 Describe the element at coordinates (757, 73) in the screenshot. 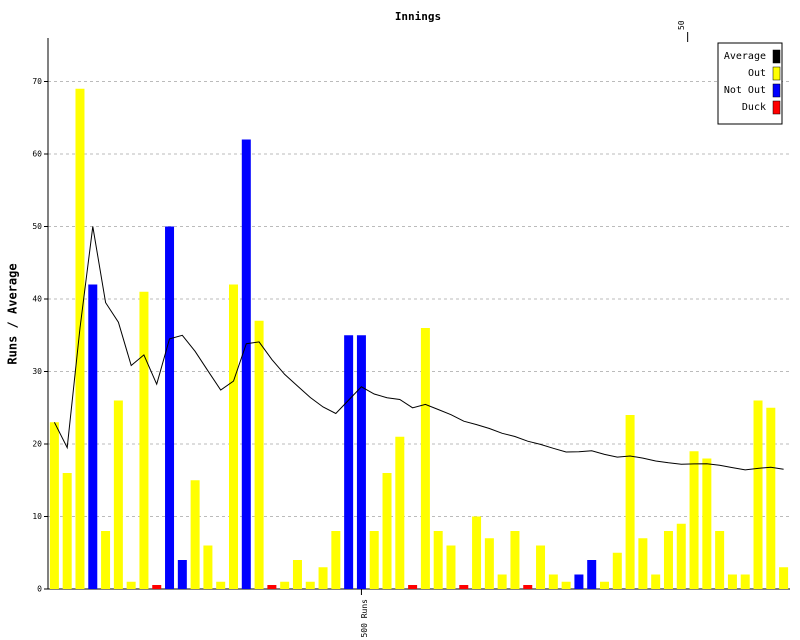

I see `legend-label: Out` at that location.